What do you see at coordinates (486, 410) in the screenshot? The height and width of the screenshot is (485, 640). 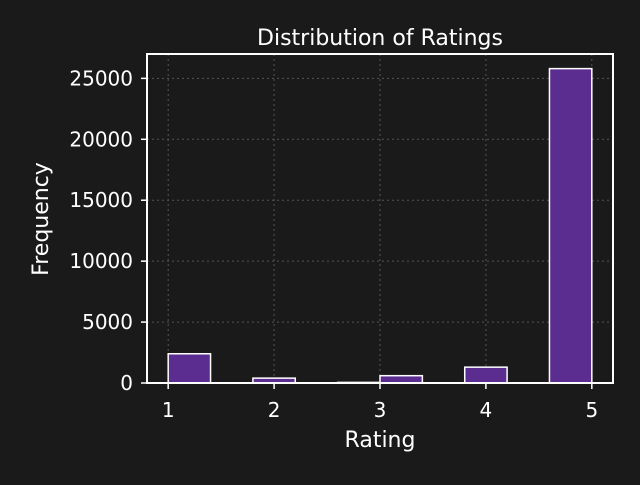 I see `x-tick-label: 4` at bounding box center [486, 410].